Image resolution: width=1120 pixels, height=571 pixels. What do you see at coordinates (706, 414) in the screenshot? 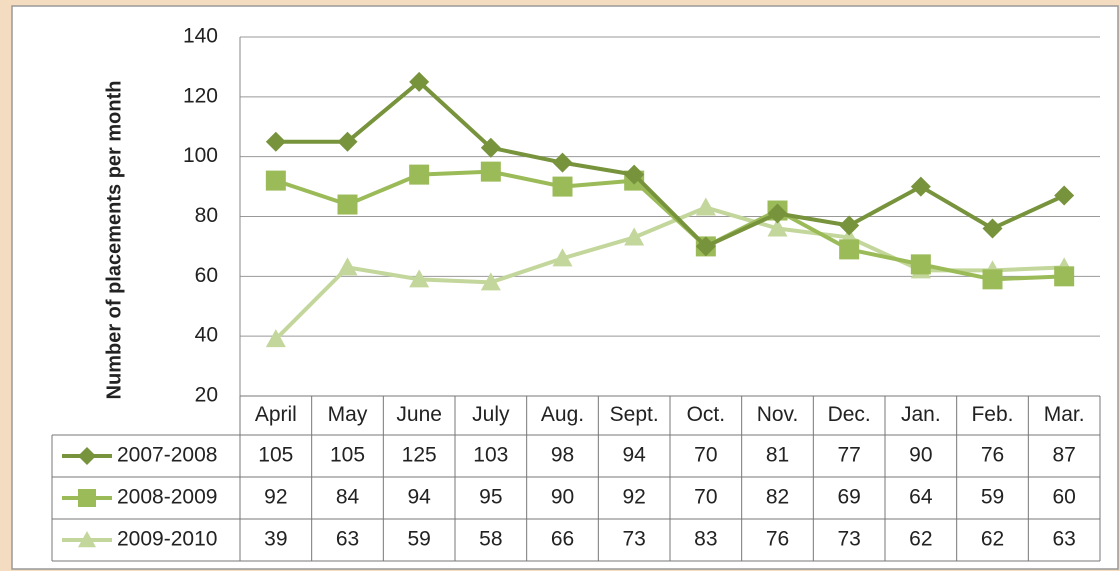
I see `x-tick-label: Oct.` at bounding box center [706, 414].